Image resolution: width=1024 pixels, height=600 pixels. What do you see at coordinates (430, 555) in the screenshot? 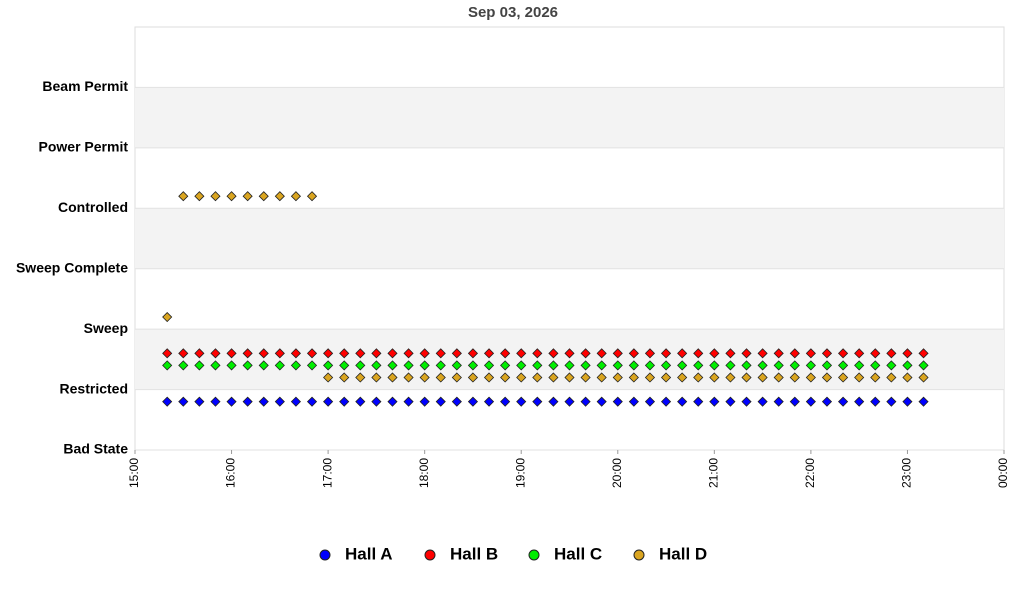
I see `legend-swatch` at bounding box center [430, 555].